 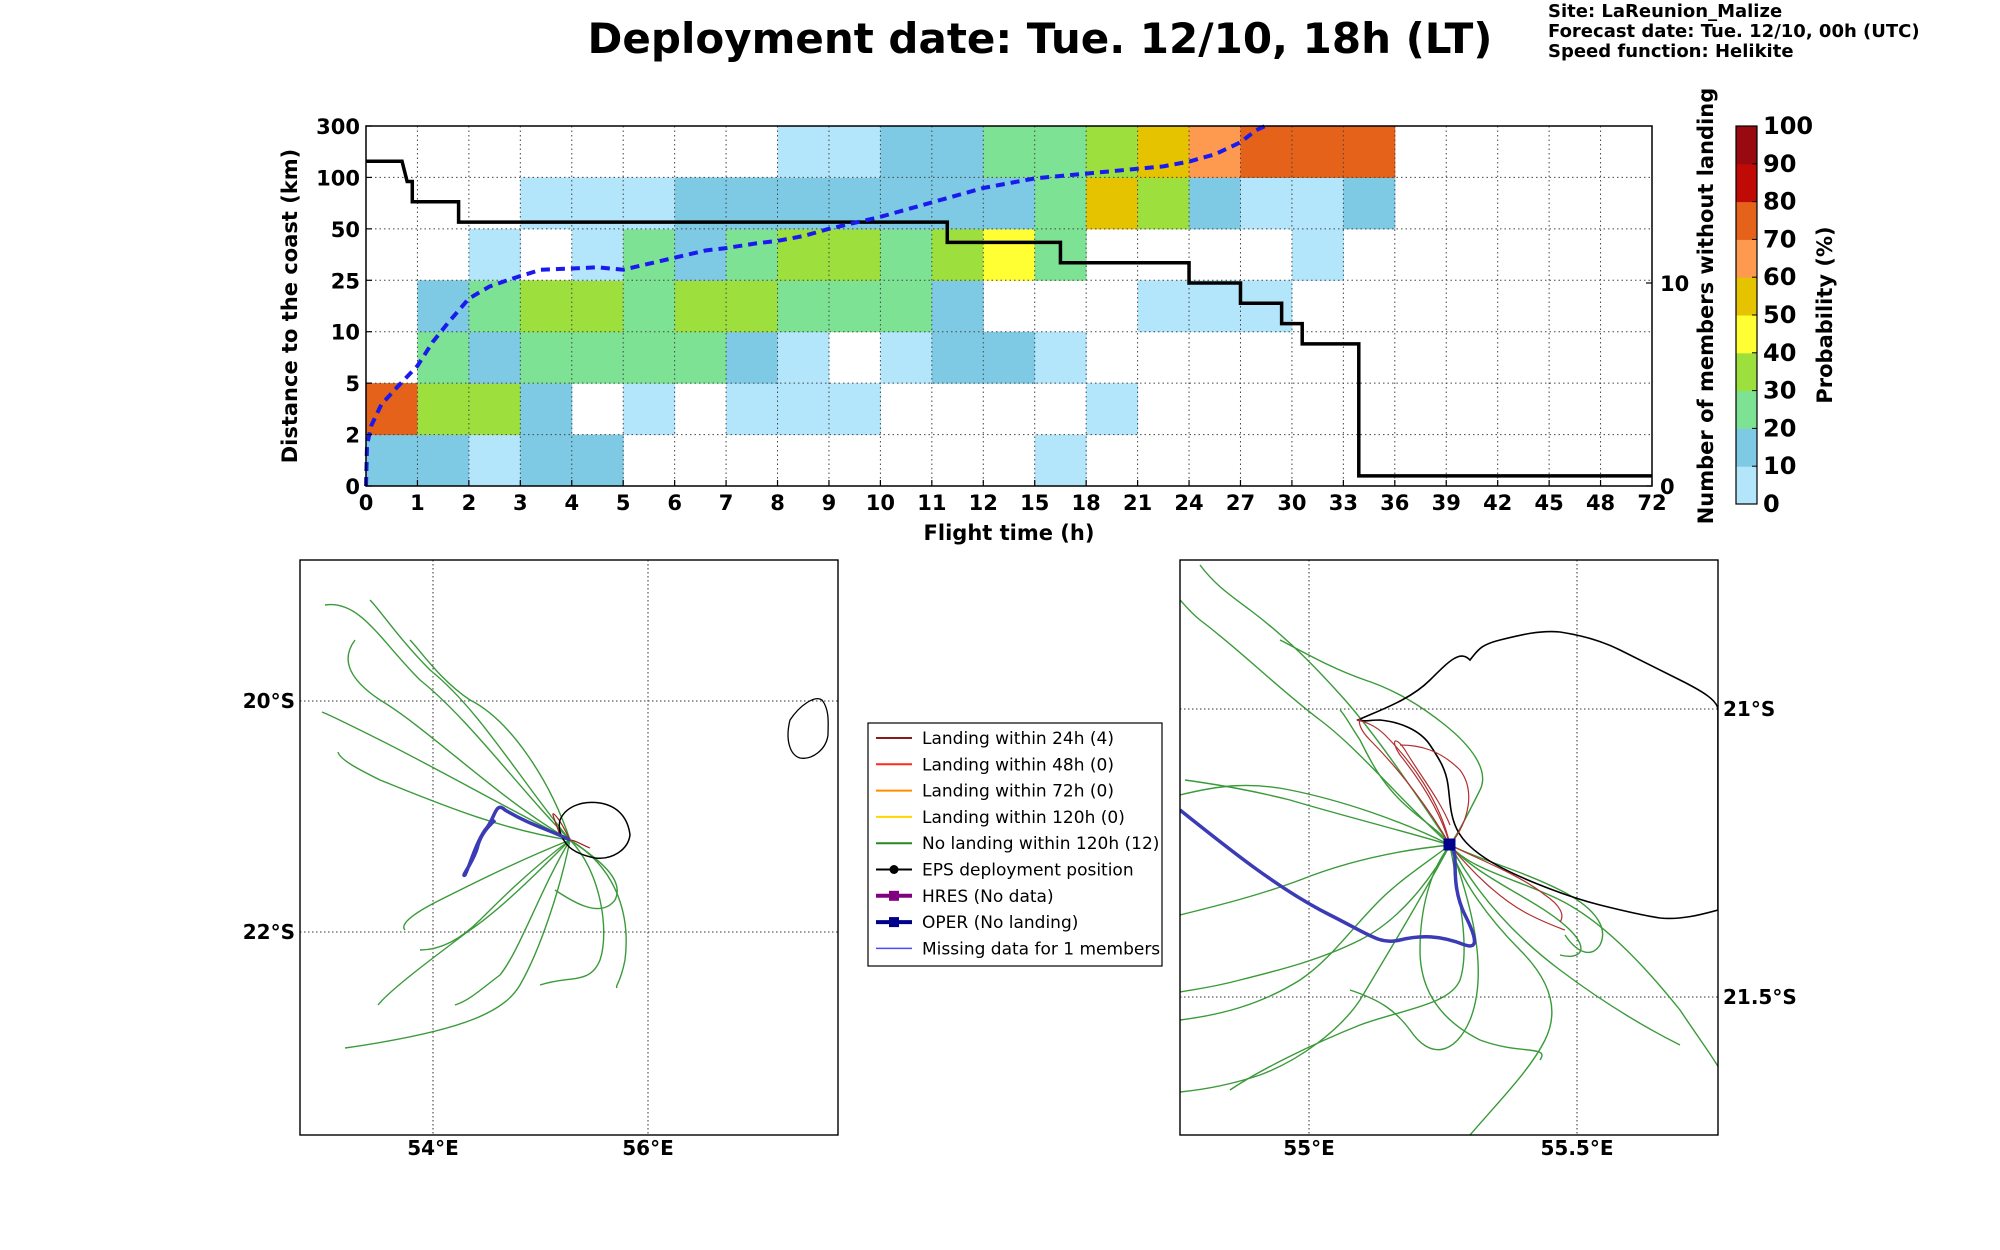 I want to click on oper-deployment-marker, so click(x=1449, y=844).